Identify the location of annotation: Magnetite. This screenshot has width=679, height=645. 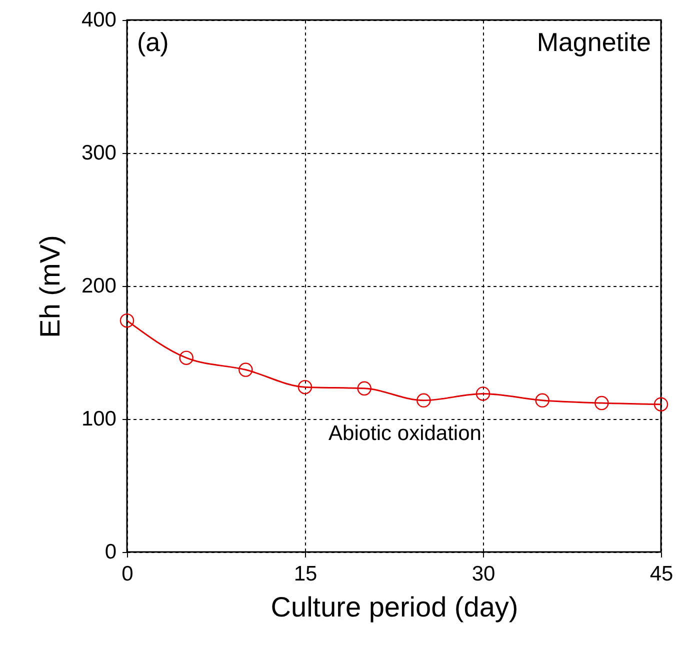
(593, 42).